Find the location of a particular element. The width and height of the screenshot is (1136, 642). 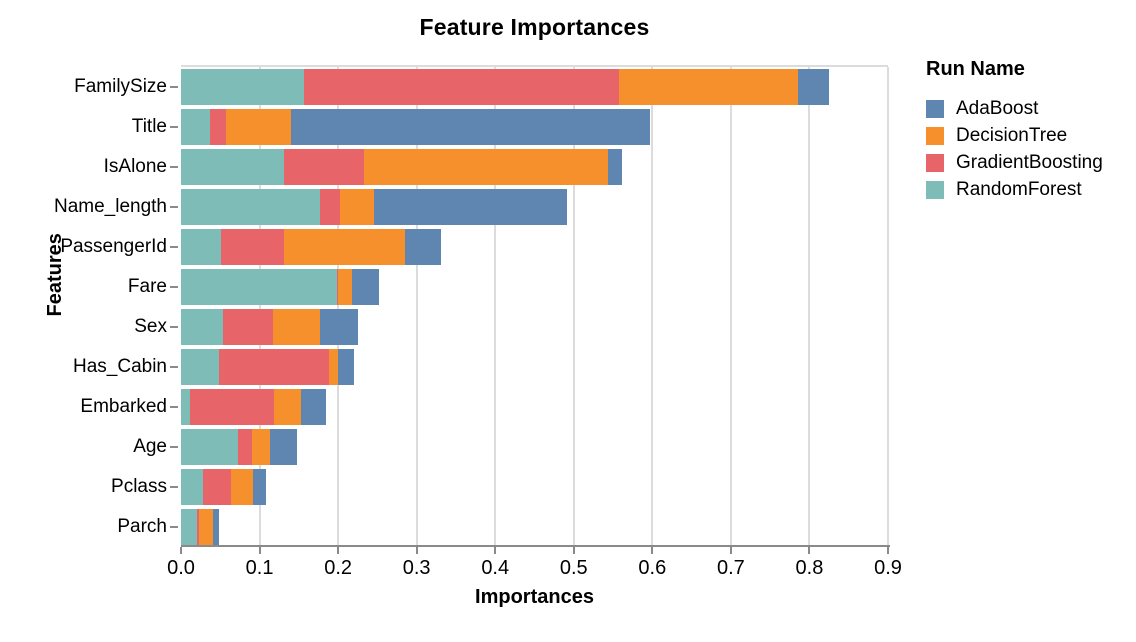

bar-segment-Fare-AdaBoost is located at coordinates (365, 287).